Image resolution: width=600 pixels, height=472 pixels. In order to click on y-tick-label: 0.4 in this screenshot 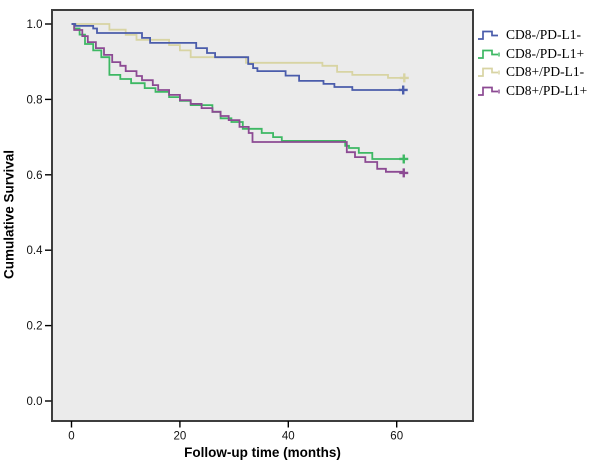, I will do `click(35, 251)`.